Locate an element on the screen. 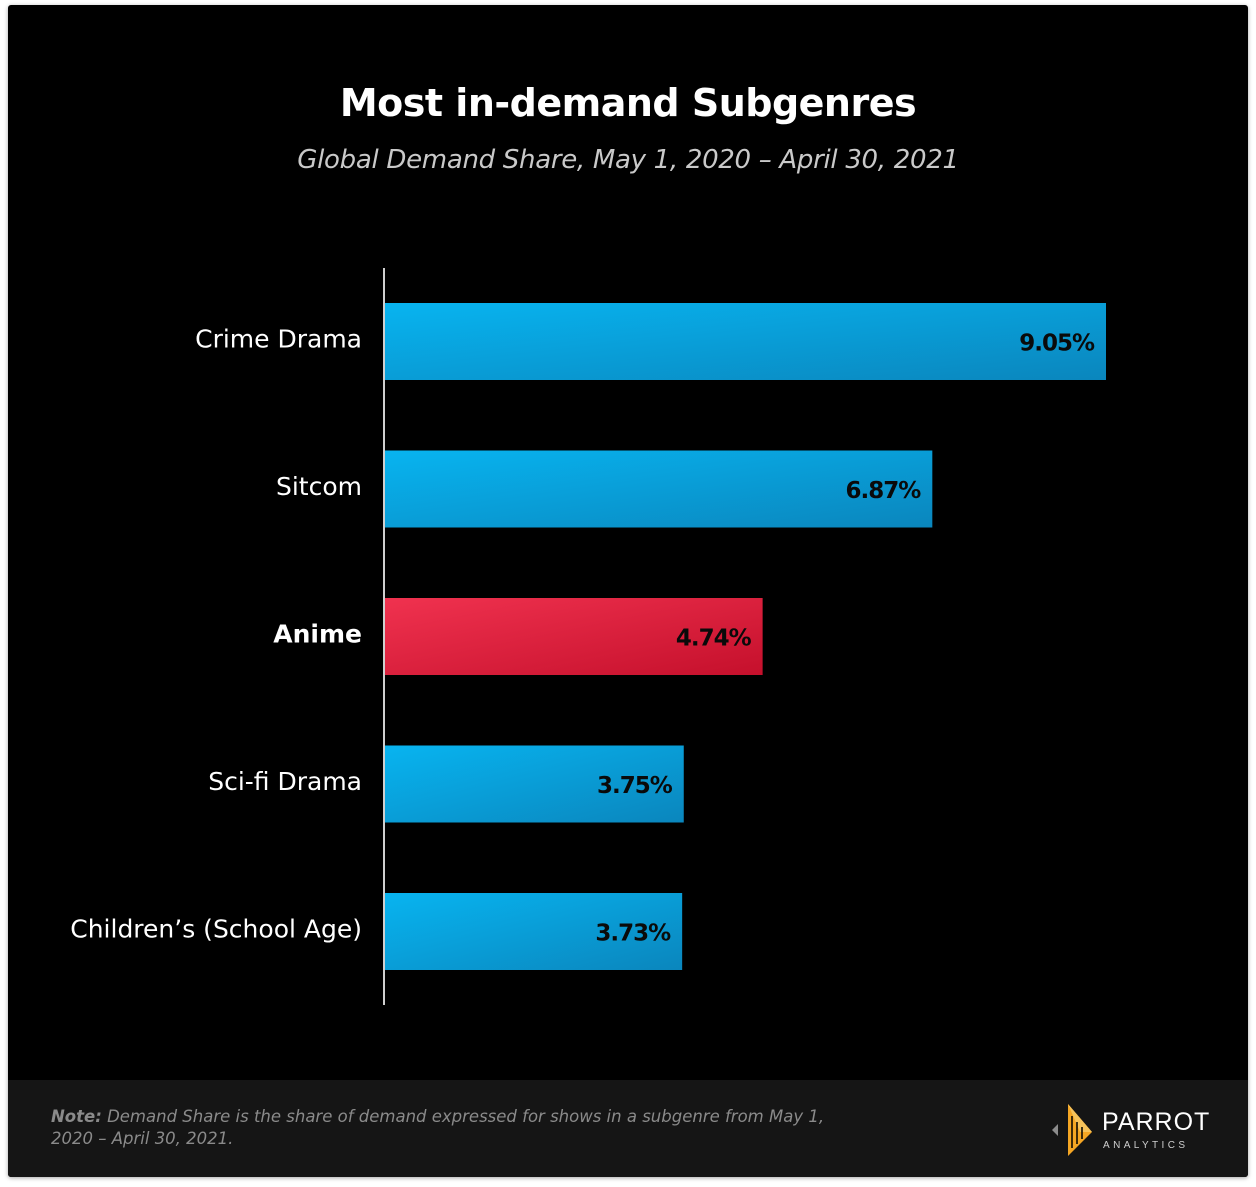 The height and width of the screenshot is (1187, 1256). parrot-analytics-logo: PARROT ANALYTICS is located at coordinates (1138, 1130).